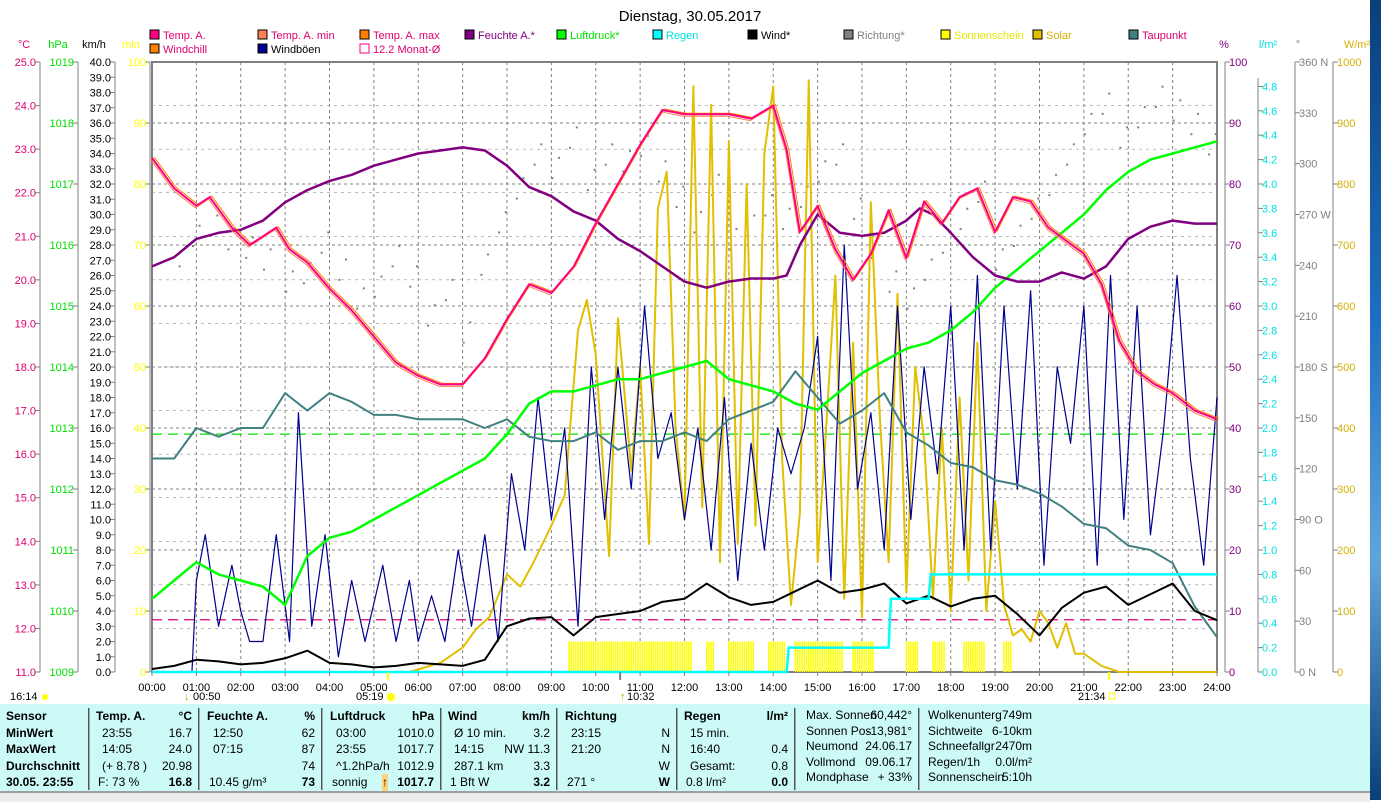  Describe the element at coordinates (62, 185) in the screenshot. I see `pressure-tick-label: 1017` at that location.